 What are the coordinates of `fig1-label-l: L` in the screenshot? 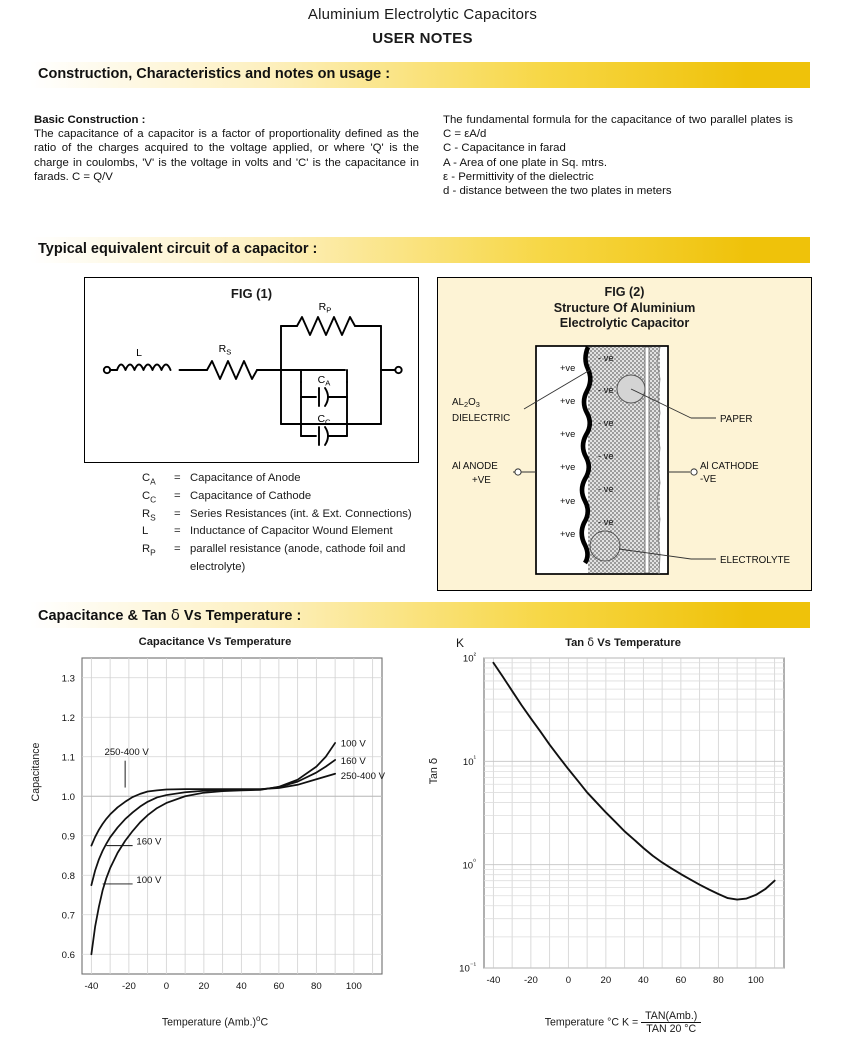 It's located at (139, 353).